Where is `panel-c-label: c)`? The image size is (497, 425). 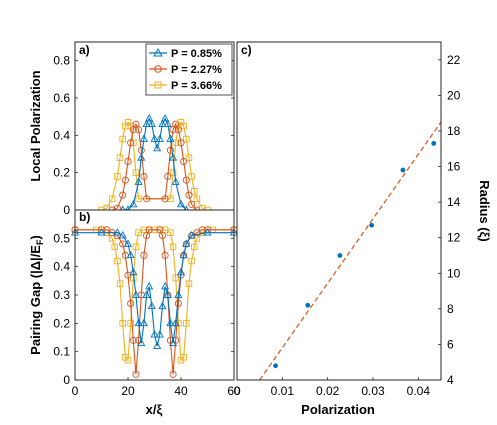 panel-c-label: c) is located at coordinates (246, 50).